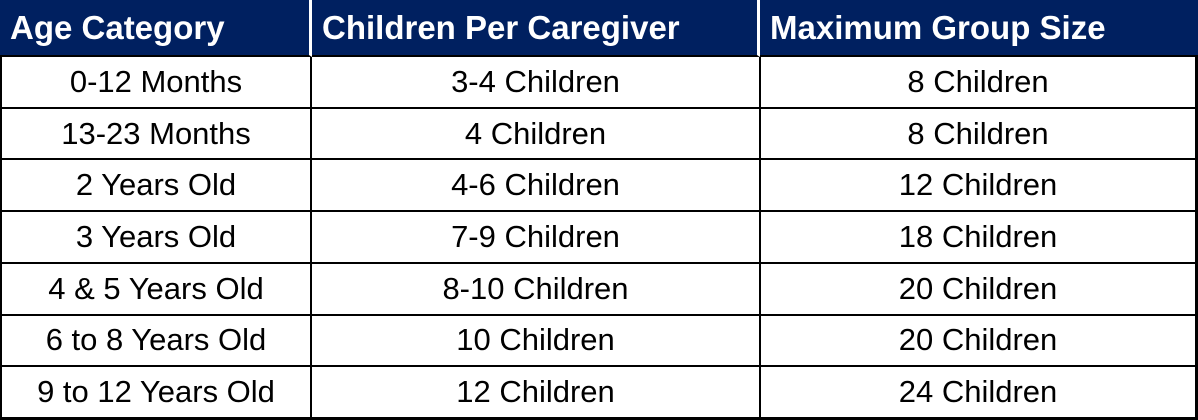  Describe the element at coordinates (536, 82) in the screenshot. I see `cell-children-ratio: 3-4 Children` at that location.